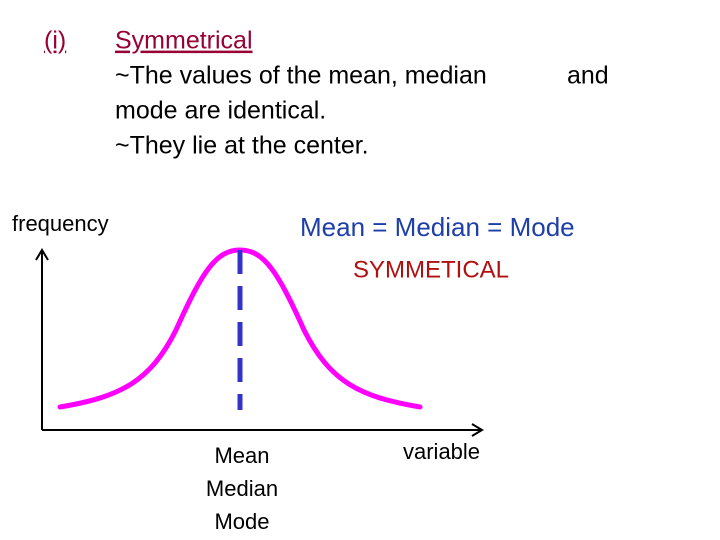 The width and height of the screenshot is (720, 540). What do you see at coordinates (55, 41) in the screenshot?
I see `section-marker: (i)` at bounding box center [55, 41].